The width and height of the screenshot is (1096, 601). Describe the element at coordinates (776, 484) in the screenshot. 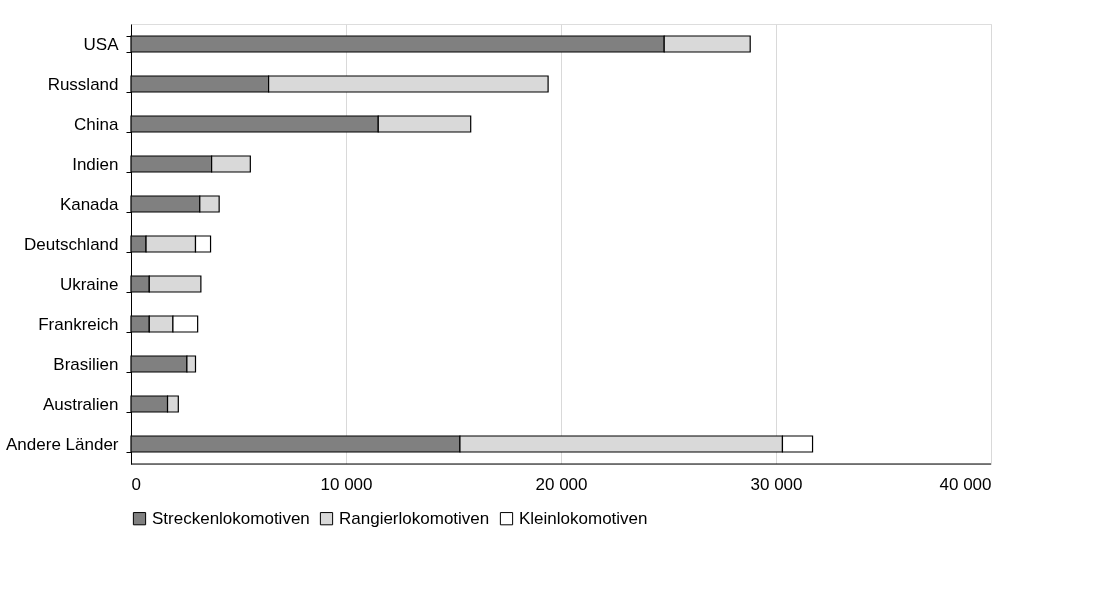

I see `x-tick-label: 30 000` at that location.